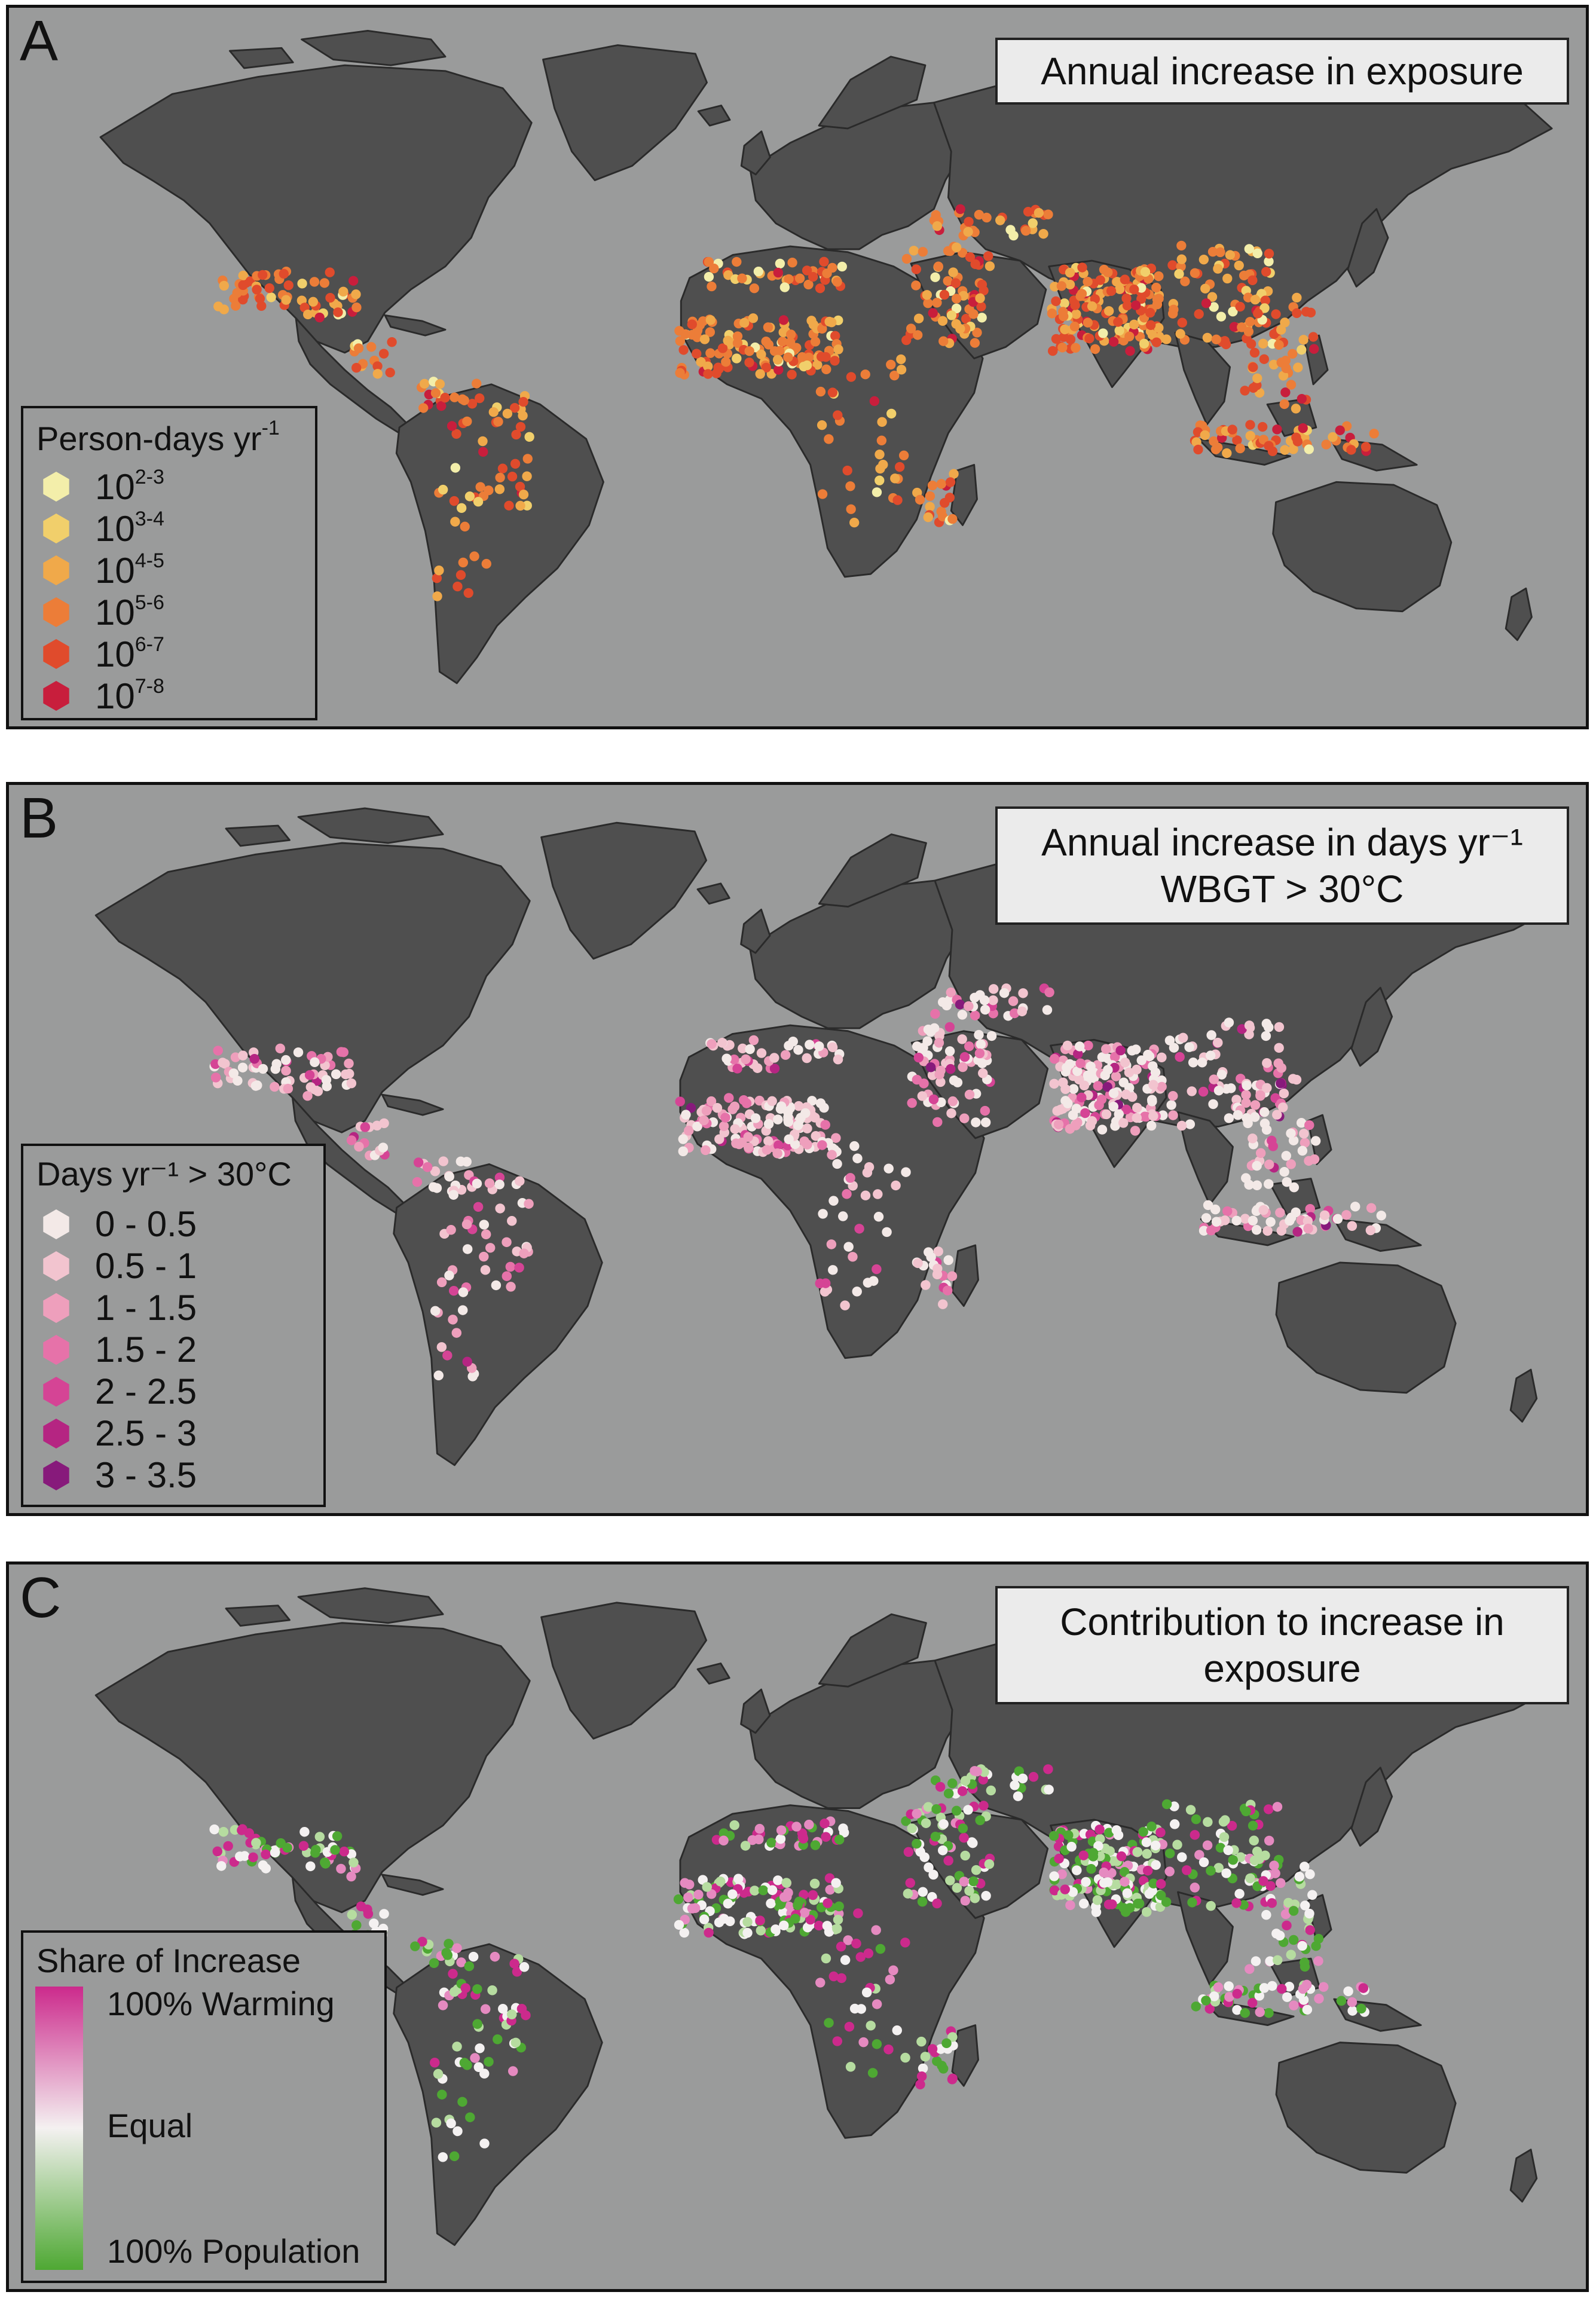  Describe the element at coordinates (146, 1224) in the screenshot. I see `legend-item-label: 0 - 0.5` at that location.